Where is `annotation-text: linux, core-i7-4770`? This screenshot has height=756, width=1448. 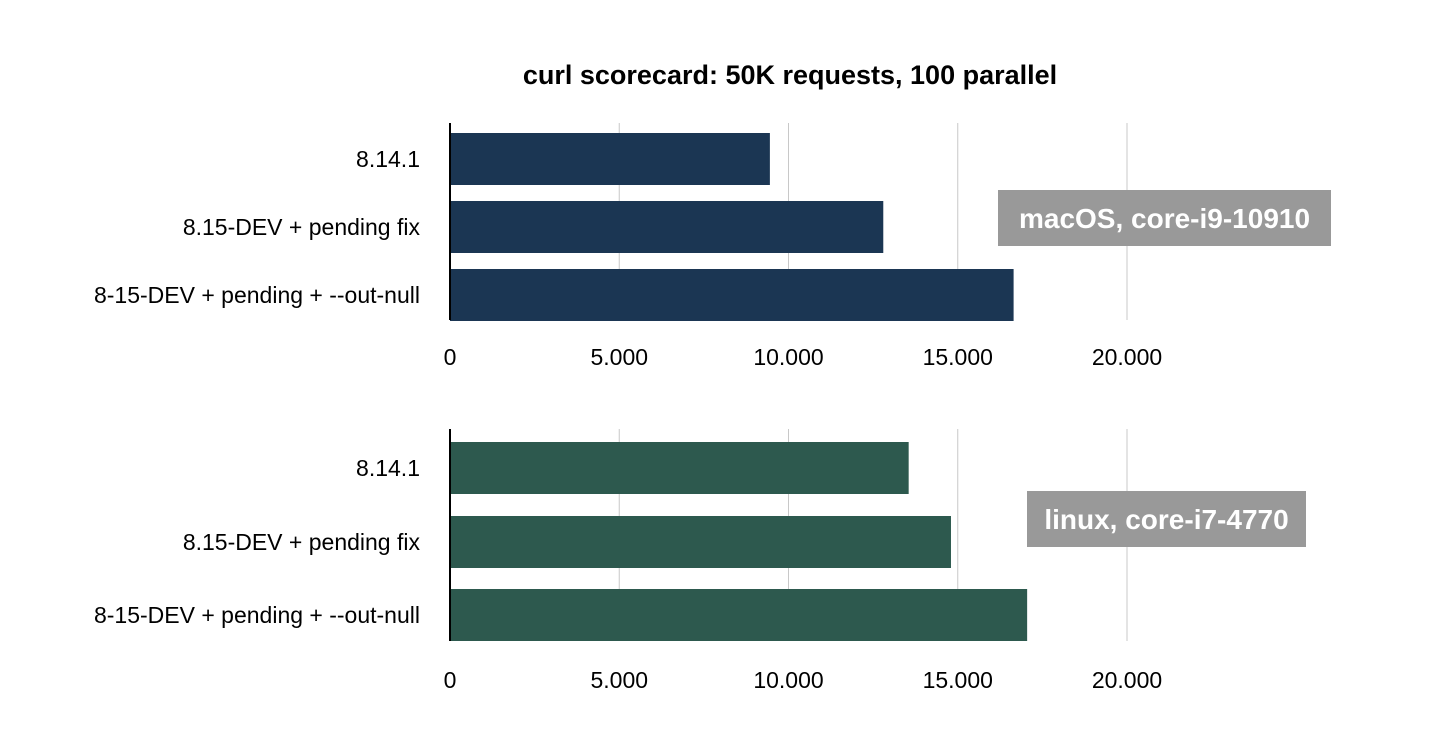
annotation-text: linux, core-i7-4770 is located at coordinates (1166, 519).